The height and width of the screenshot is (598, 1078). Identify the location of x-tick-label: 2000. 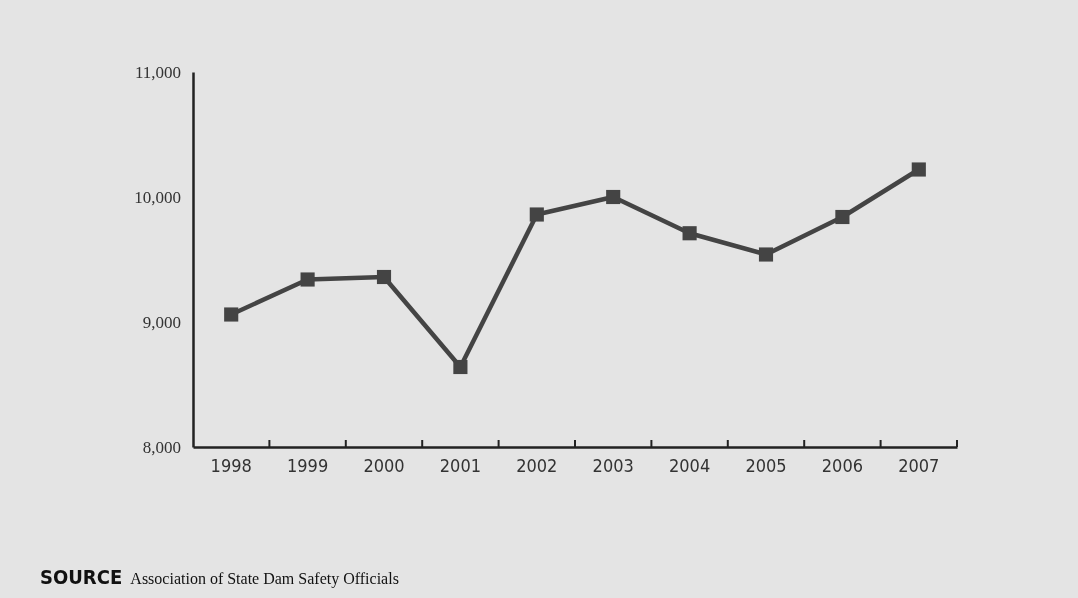
(384, 465).